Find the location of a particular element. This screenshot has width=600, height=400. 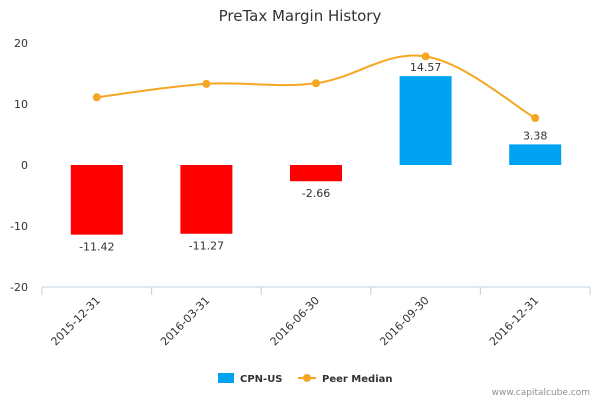

data-label: -2.66 is located at coordinates (316, 193).